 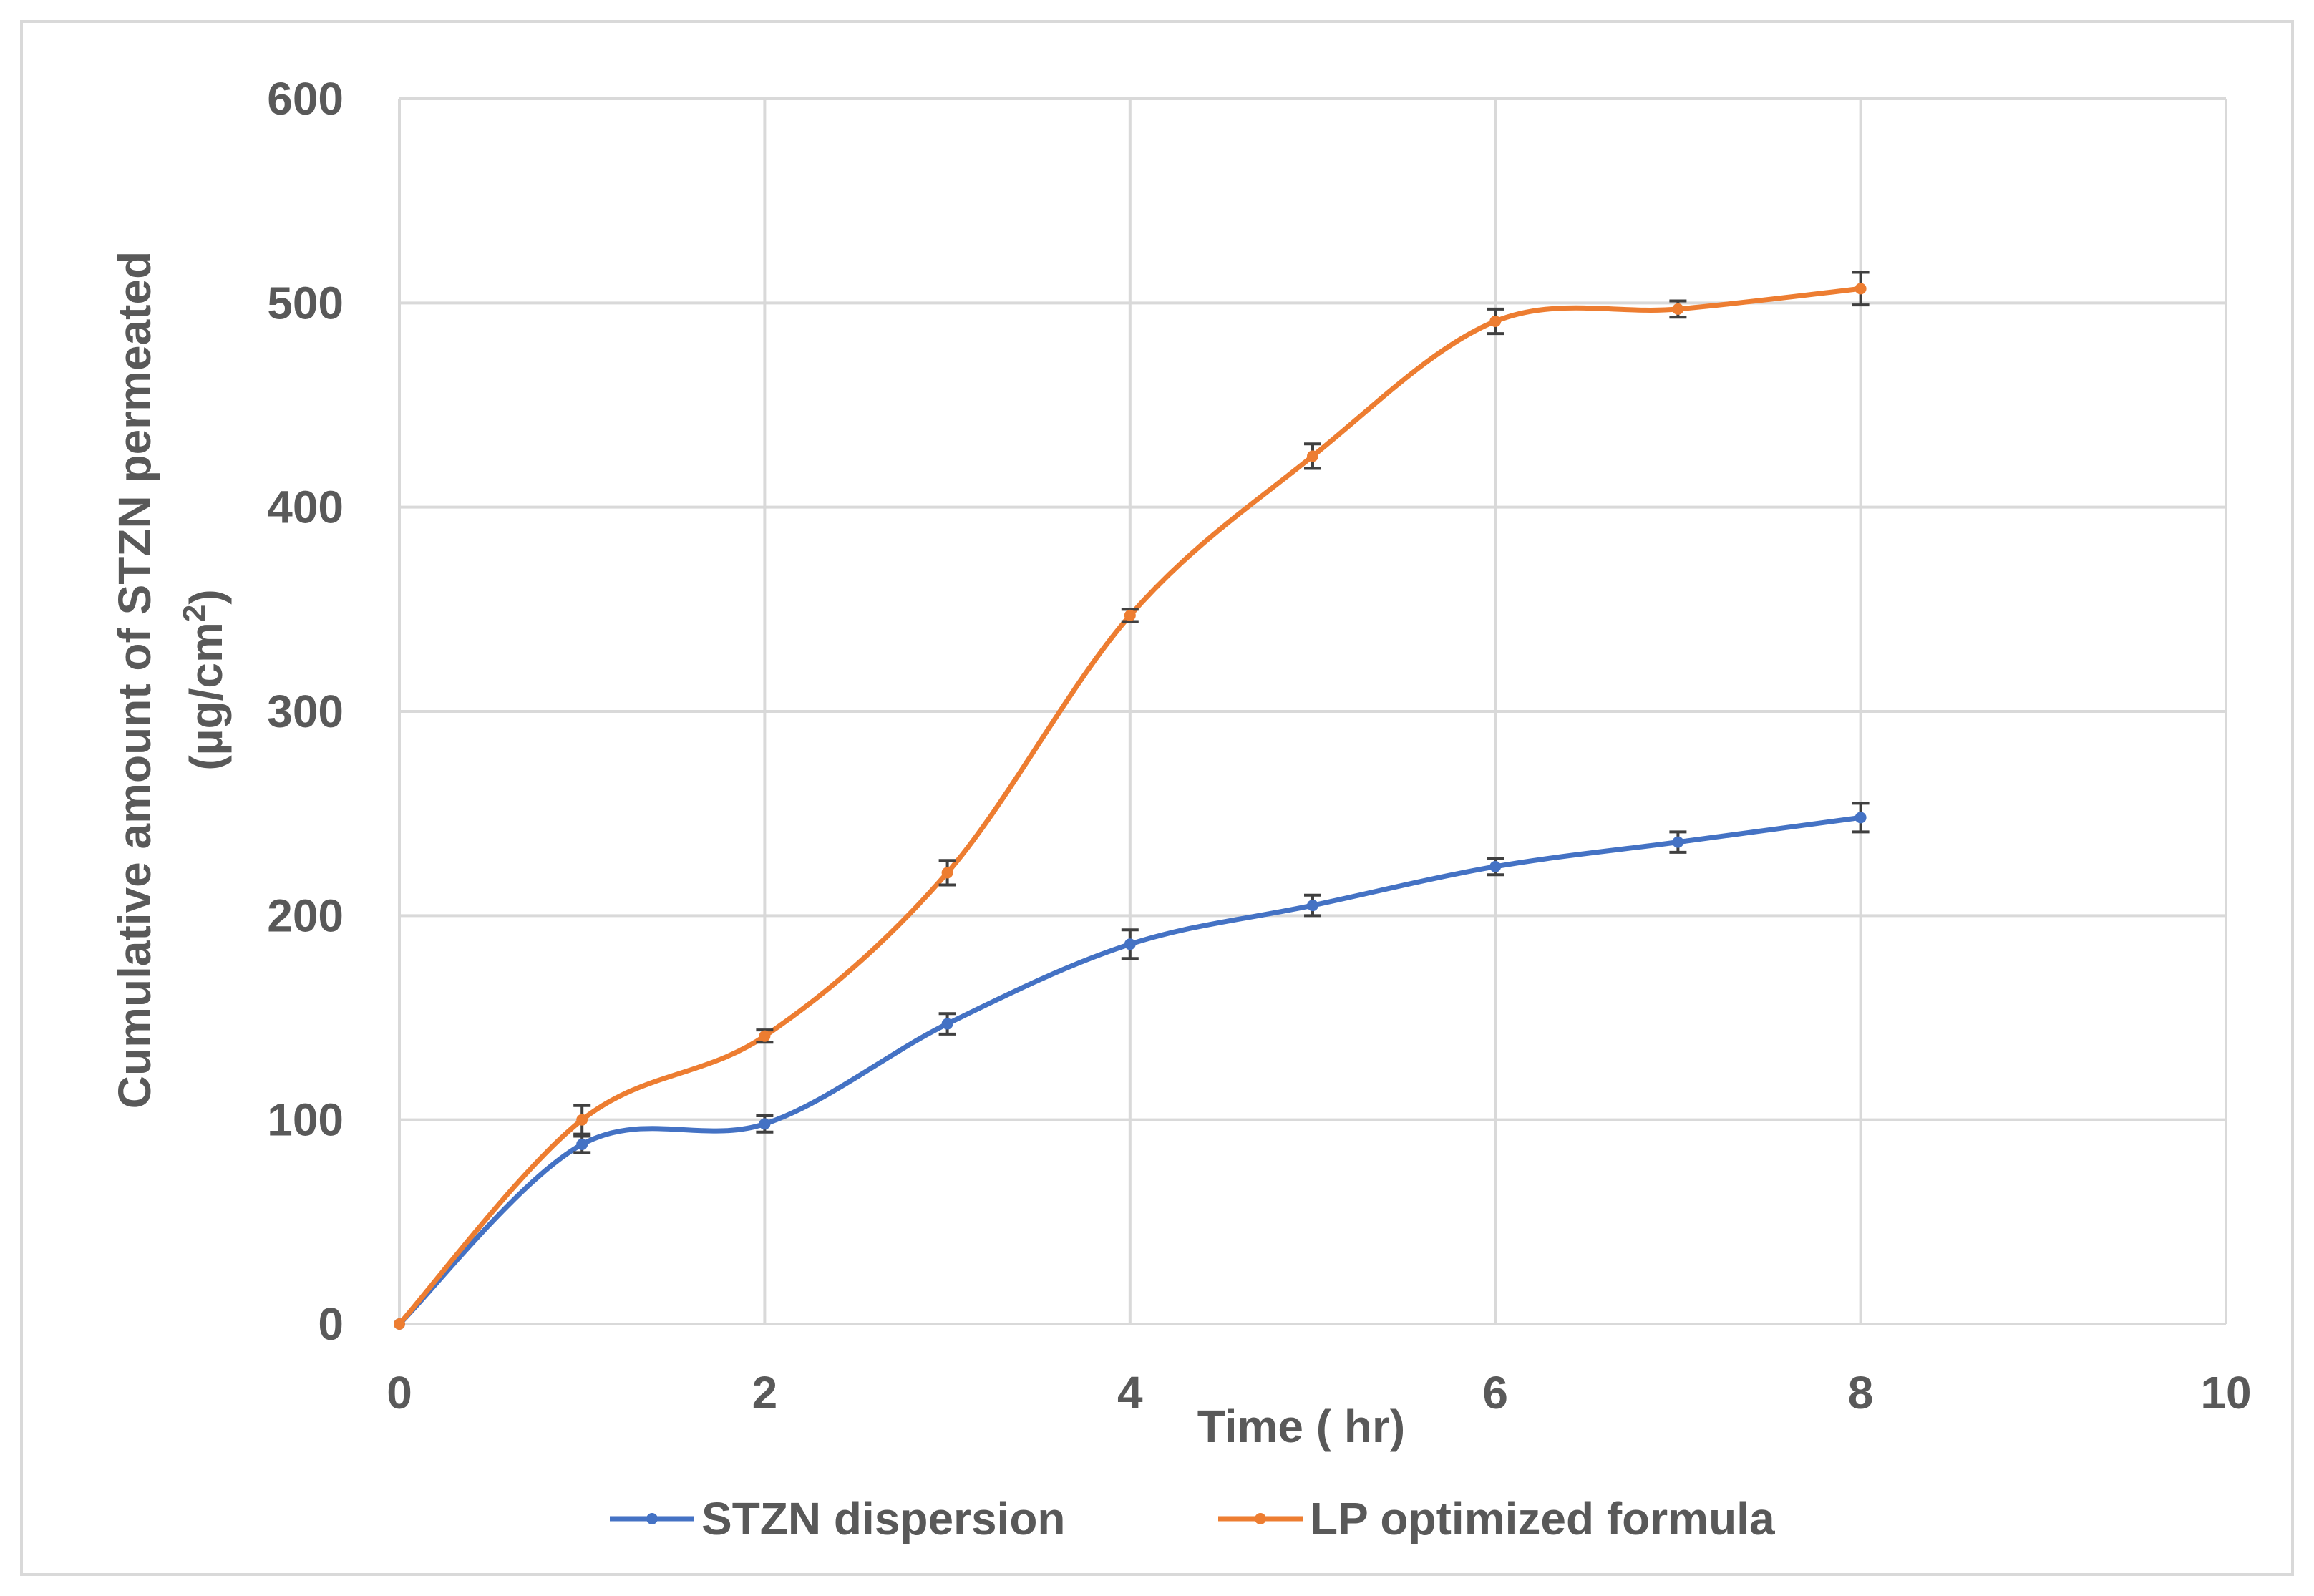 What do you see at coordinates (331, 1324) in the screenshot?
I see `y-tick-label: 0` at bounding box center [331, 1324].